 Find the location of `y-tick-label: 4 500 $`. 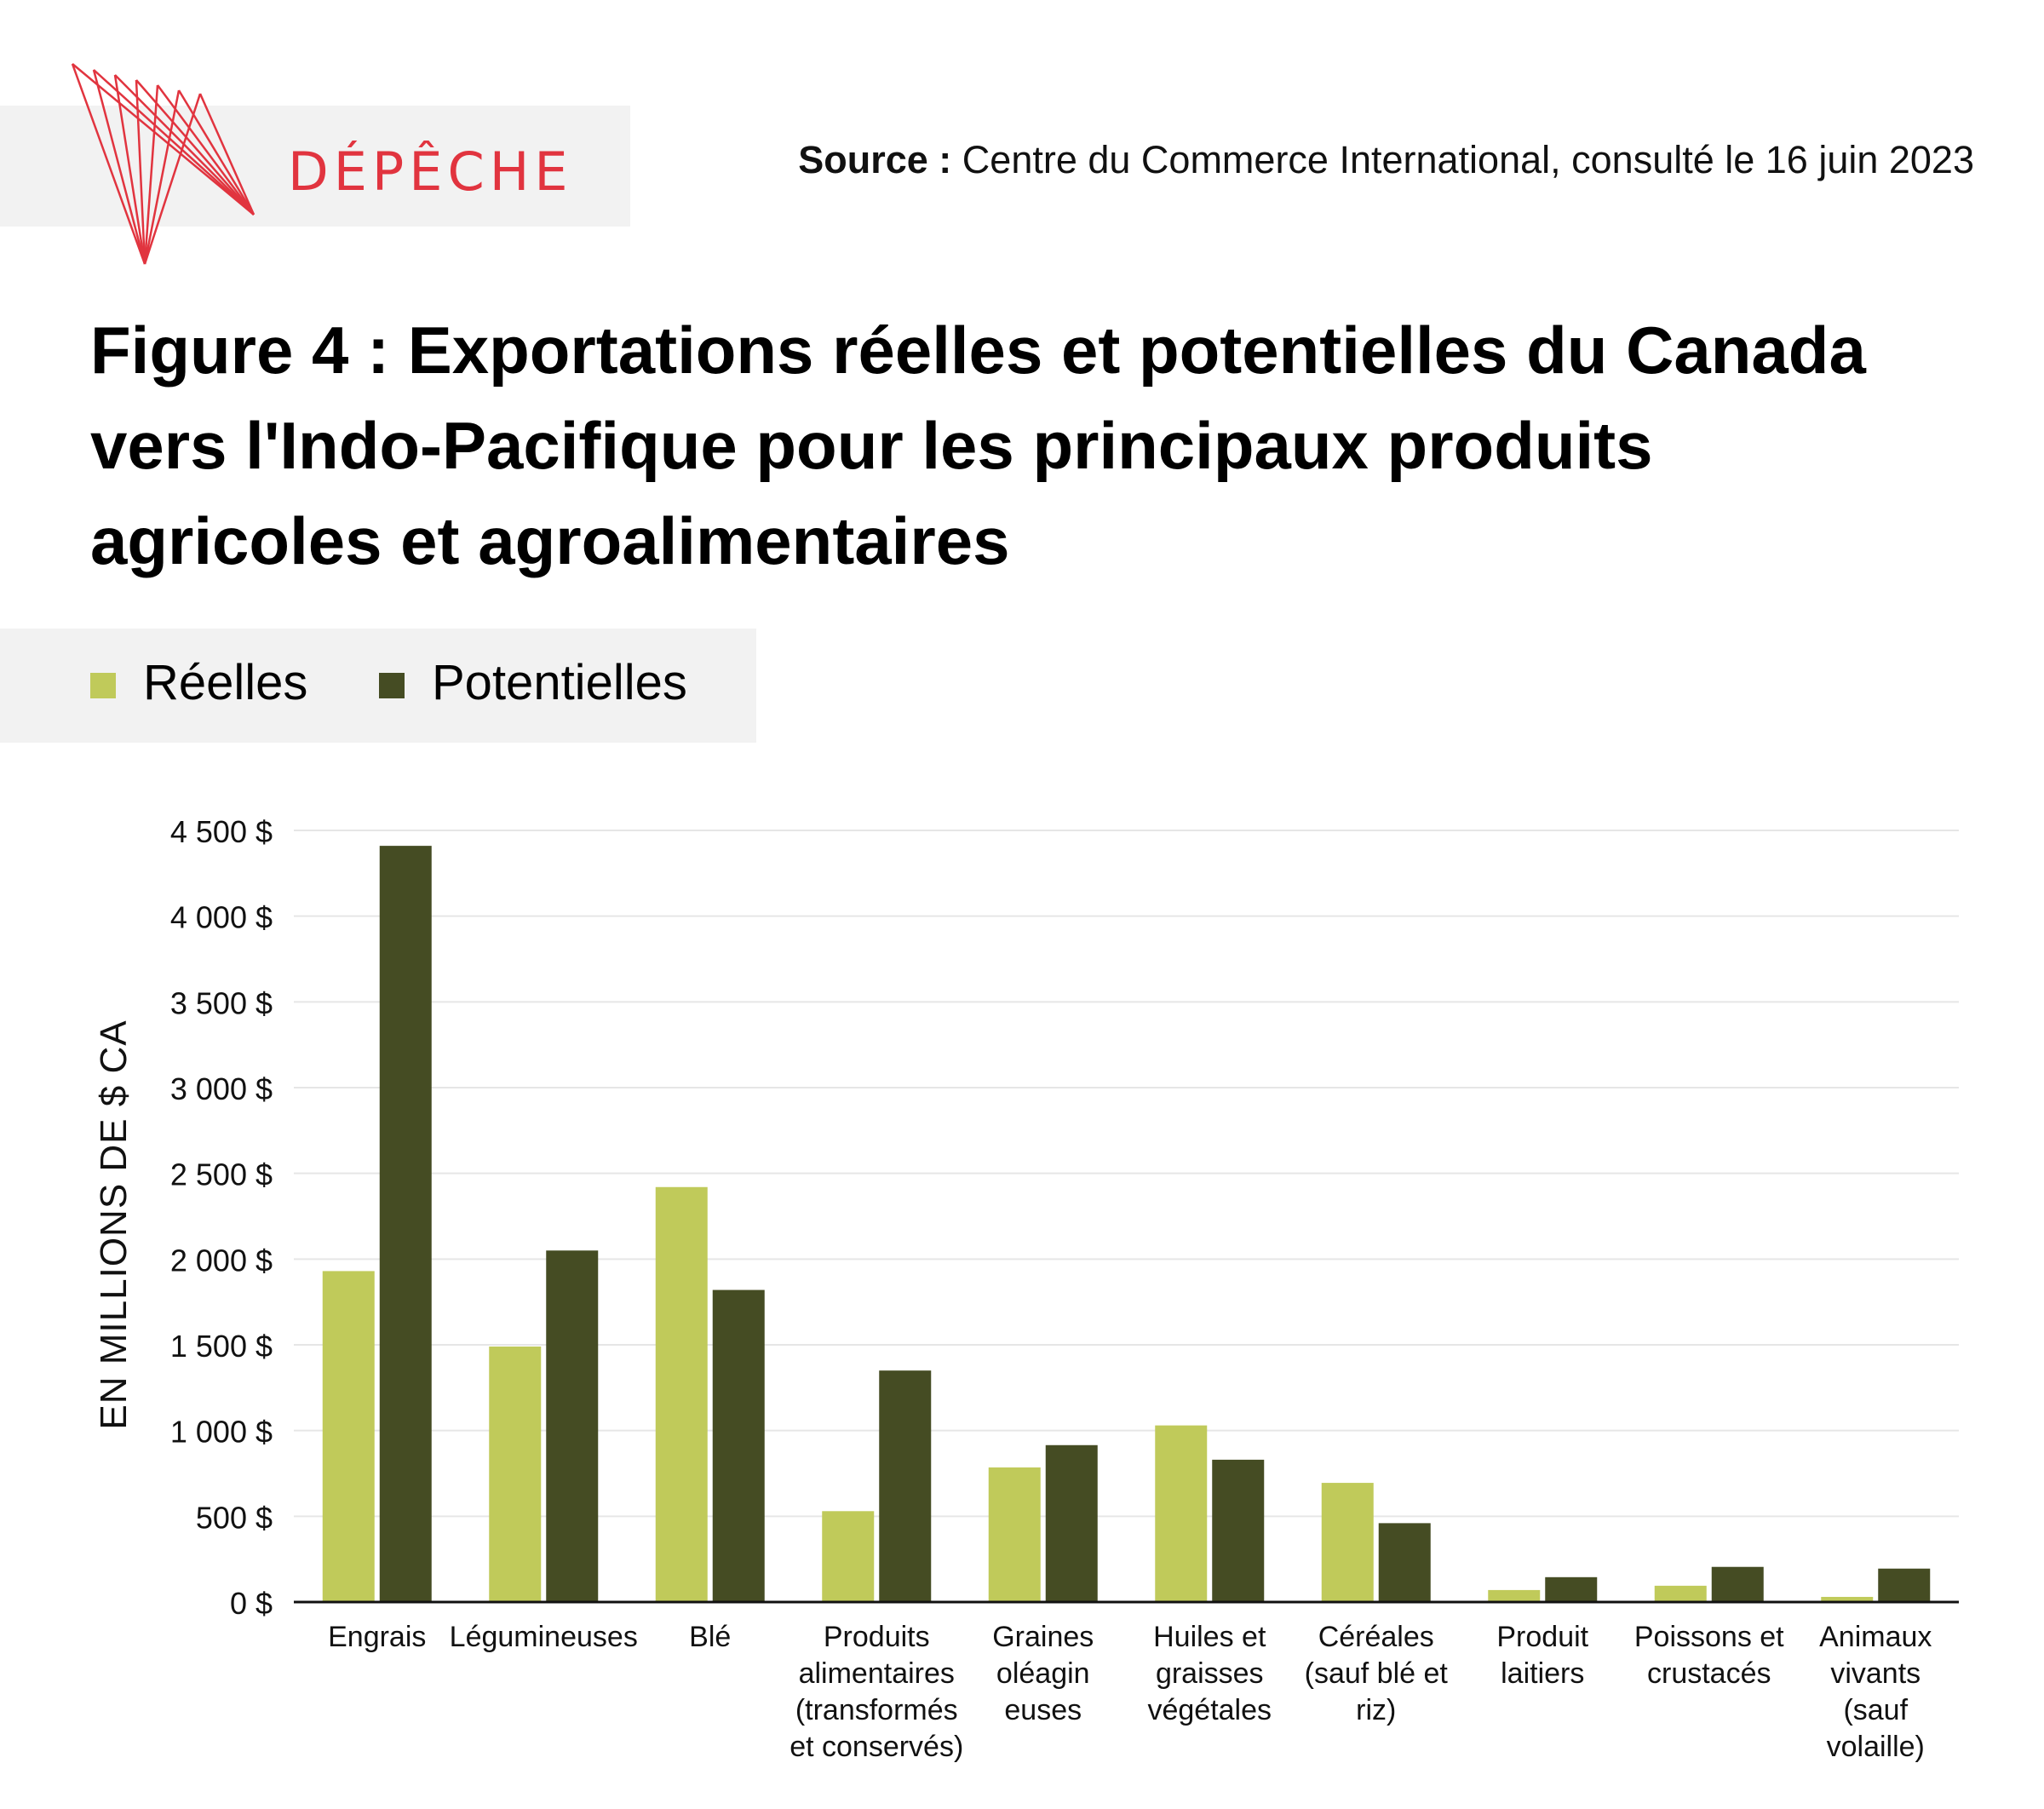

y-tick-label: 4 500 $ is located at coordinates (221, 831).